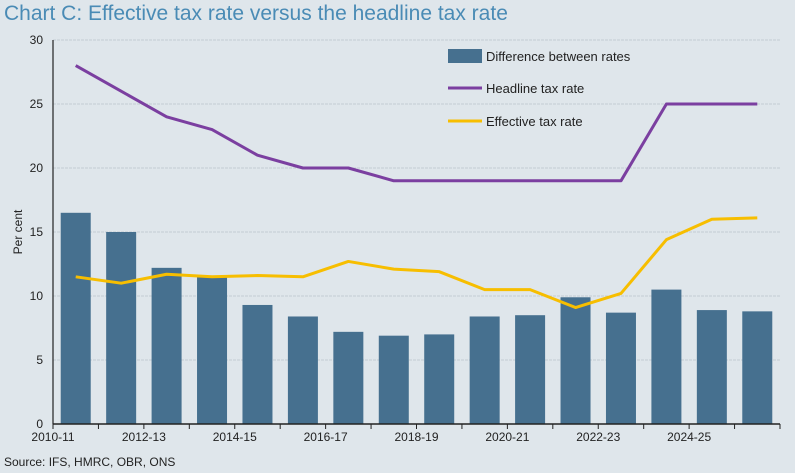 The width and height of the screenshot is (795, 473). I want to click on x-tick-label: 2020-21, so click(507, 437).